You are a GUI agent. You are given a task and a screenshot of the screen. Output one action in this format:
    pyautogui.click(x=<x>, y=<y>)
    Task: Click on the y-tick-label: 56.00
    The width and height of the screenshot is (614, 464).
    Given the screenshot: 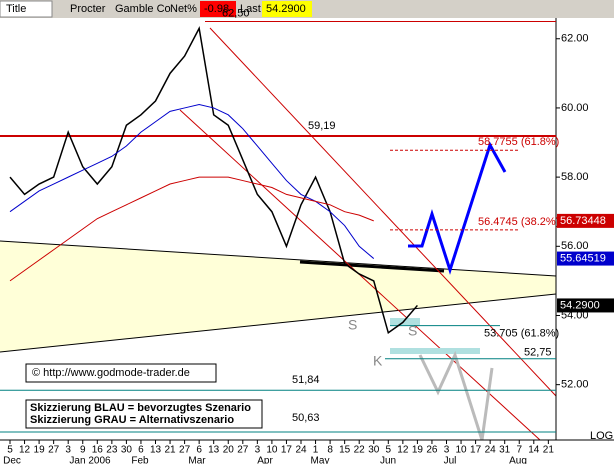 What is the action you would take?
    pyautogui.click(x=575, y=246)
    